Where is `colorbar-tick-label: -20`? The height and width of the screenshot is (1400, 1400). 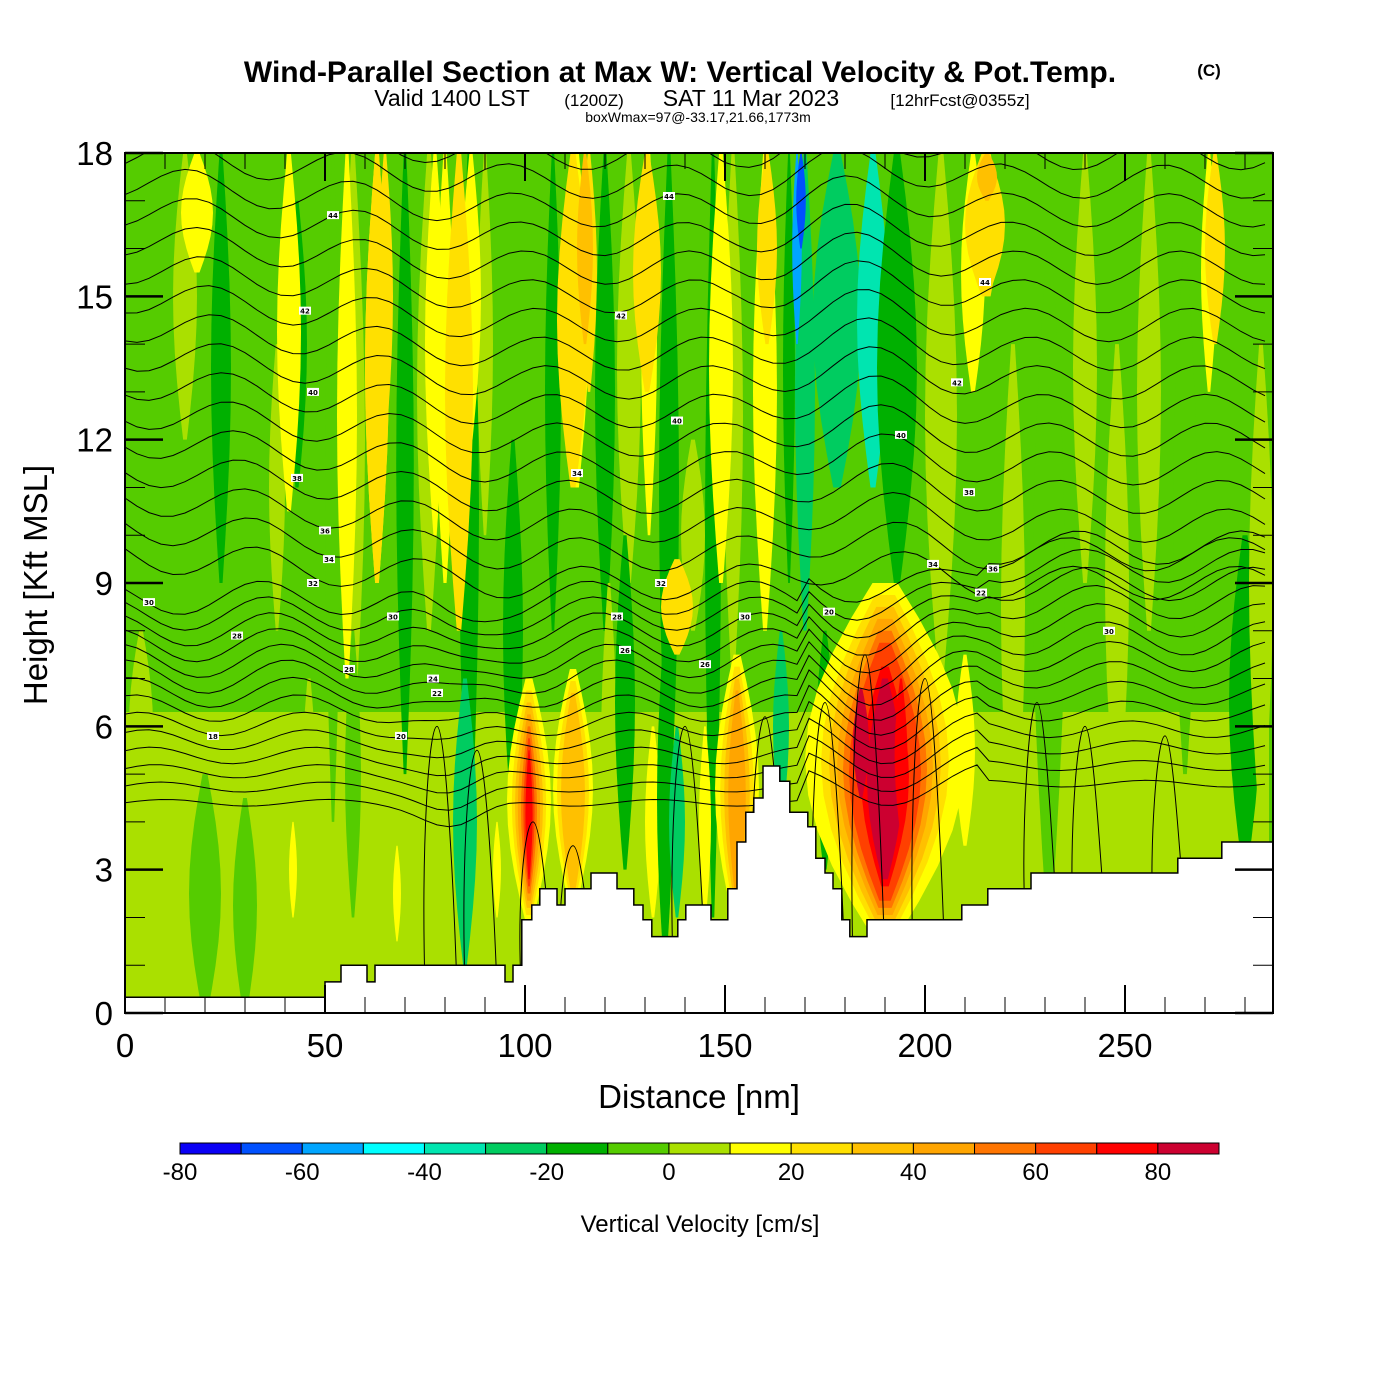 colorbar-tick-label: -20 is located at coordinates (546, 1172).